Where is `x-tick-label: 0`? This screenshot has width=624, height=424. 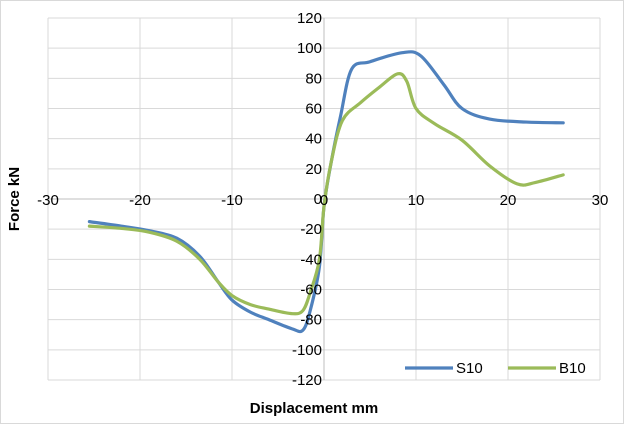 x-tick-label: 0 is located at coordinates (324, 200).